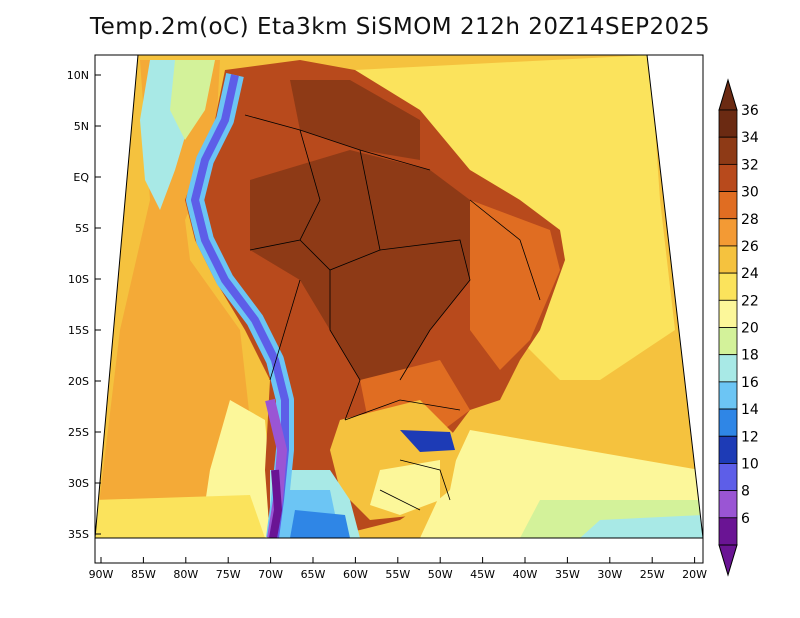 This screenshot has width=800, height=618. I want to click on colorbar-label: 6, so click(745, 519).